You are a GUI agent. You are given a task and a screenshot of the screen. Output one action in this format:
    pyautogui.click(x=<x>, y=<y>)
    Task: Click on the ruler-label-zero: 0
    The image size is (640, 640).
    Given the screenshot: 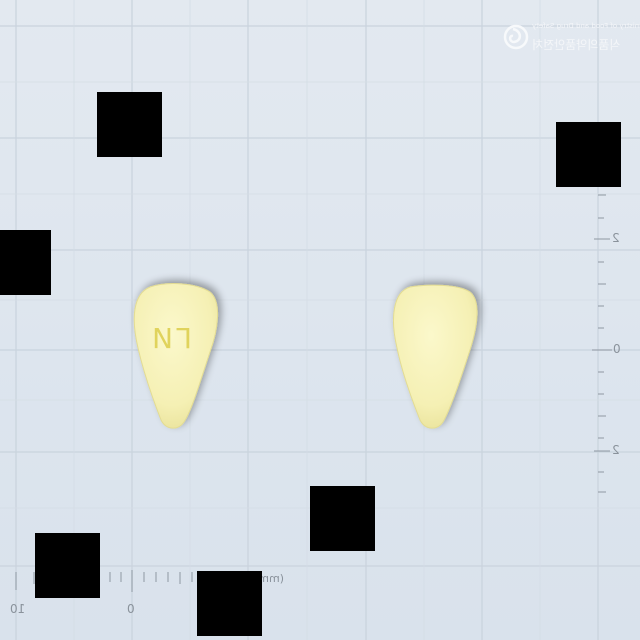 What is the action you would take?
    pyautogui.click(x=617, y=349)
    